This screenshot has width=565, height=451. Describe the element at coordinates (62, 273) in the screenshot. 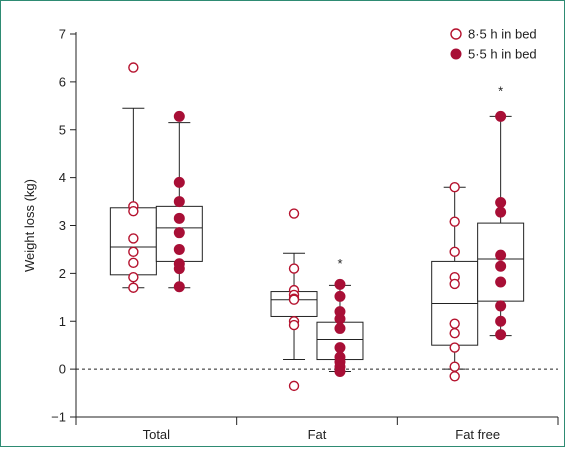

I see `y-tick-label: 2` at that location.